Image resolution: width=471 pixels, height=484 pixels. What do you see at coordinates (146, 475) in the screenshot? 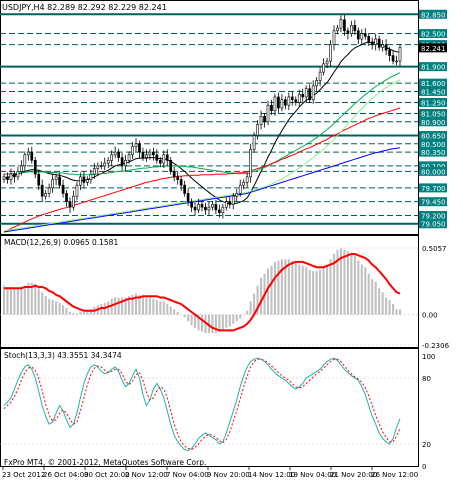
I see `time-axis-label: 2 Nov 12:00` at bounding box center [146, 475].